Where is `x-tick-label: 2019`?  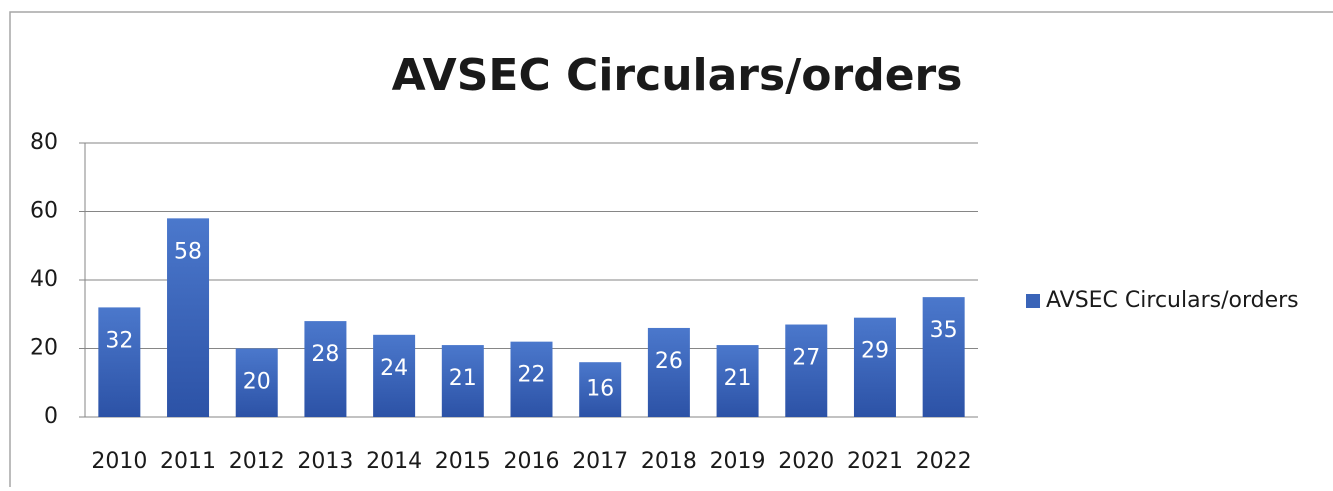
x-tick-label: 2019 is located at coordinates (738, 461).